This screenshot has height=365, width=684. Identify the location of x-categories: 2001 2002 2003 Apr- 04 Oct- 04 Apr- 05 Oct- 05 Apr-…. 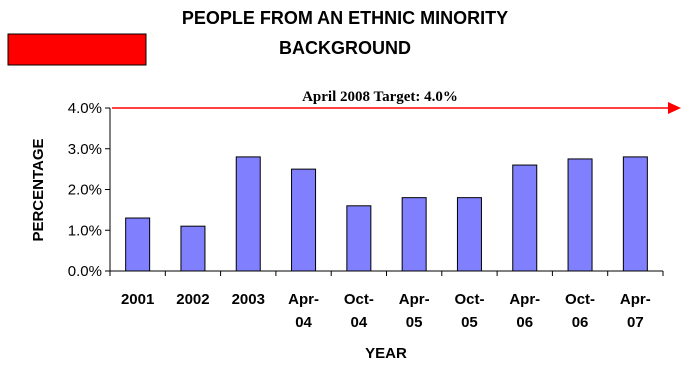
(386, 301).